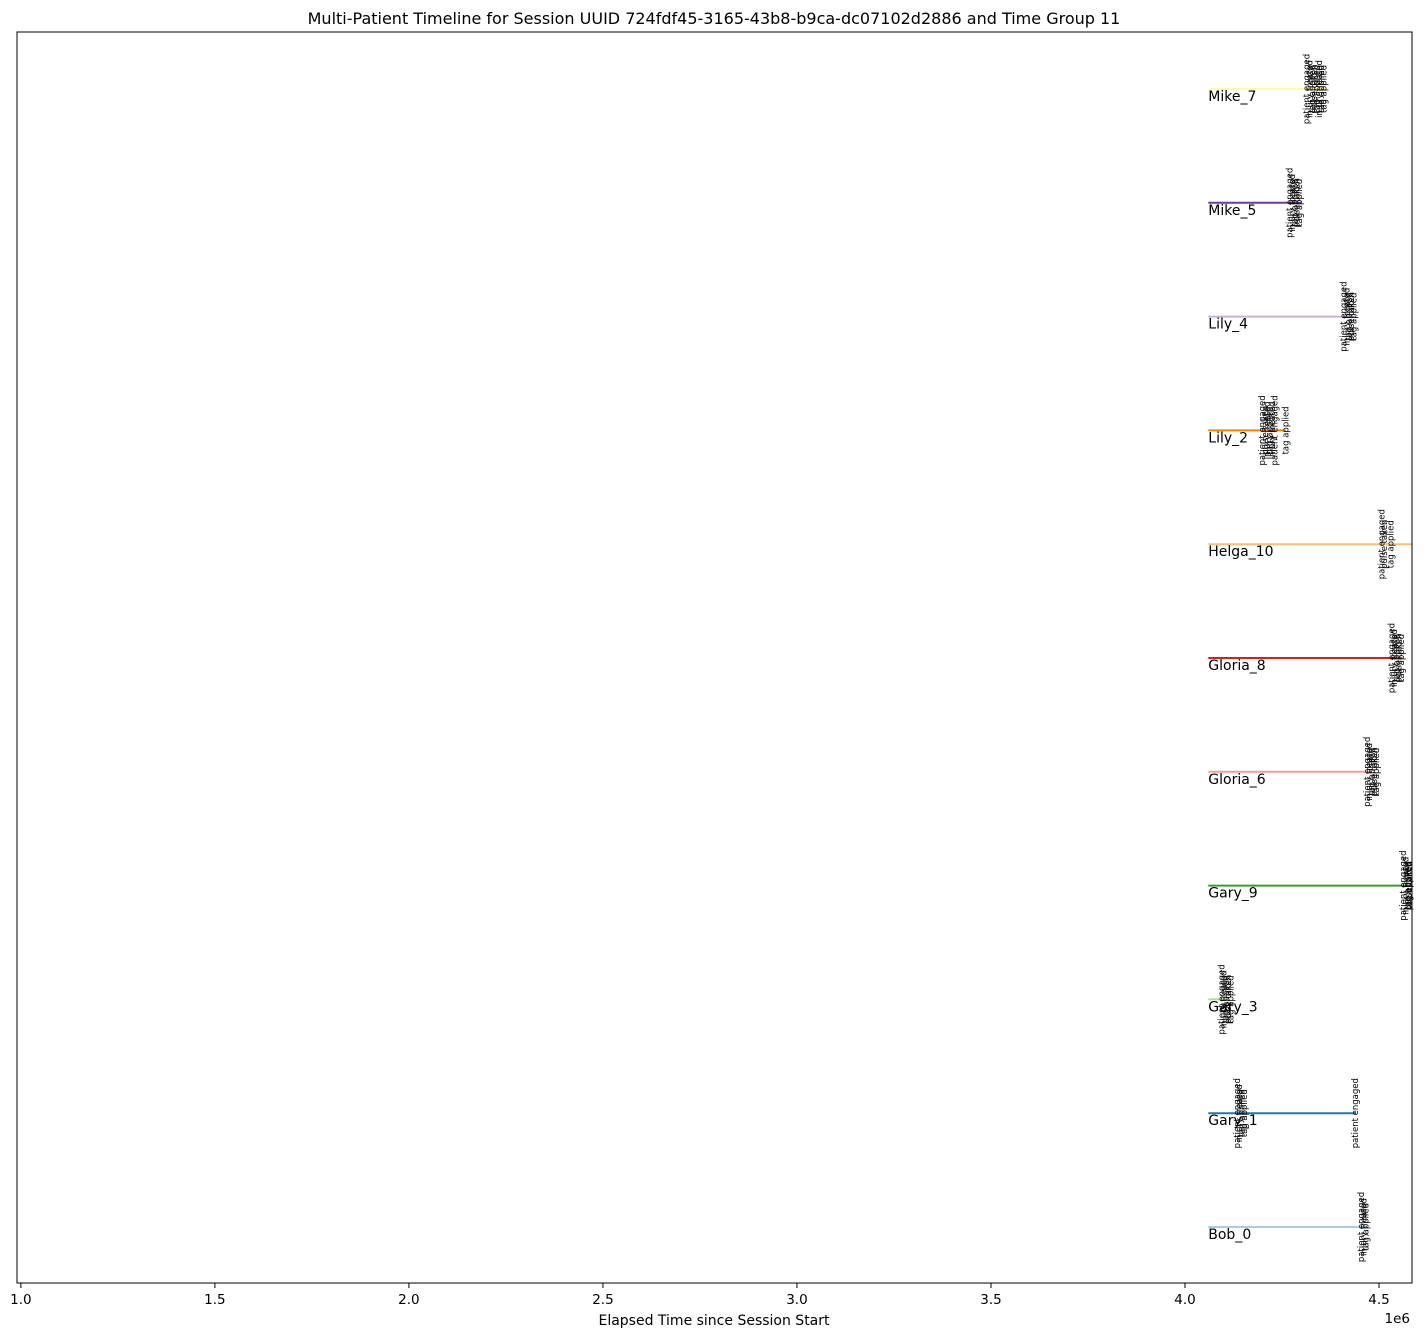  Describe the element at coordinates (1184, 1300) in the screenshot. I see `x-tick-label: 4.0` at that location.